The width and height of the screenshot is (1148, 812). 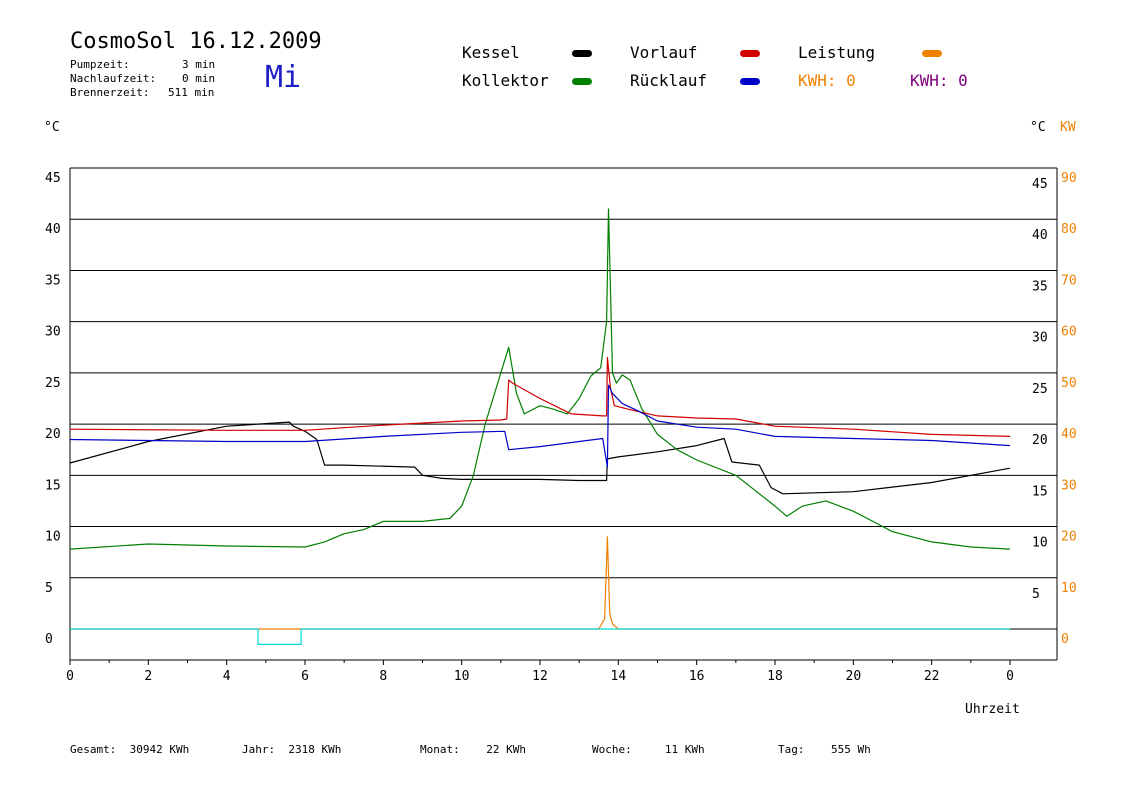 I want to click on weekday-label: Mi, so click(x=283, y=77).